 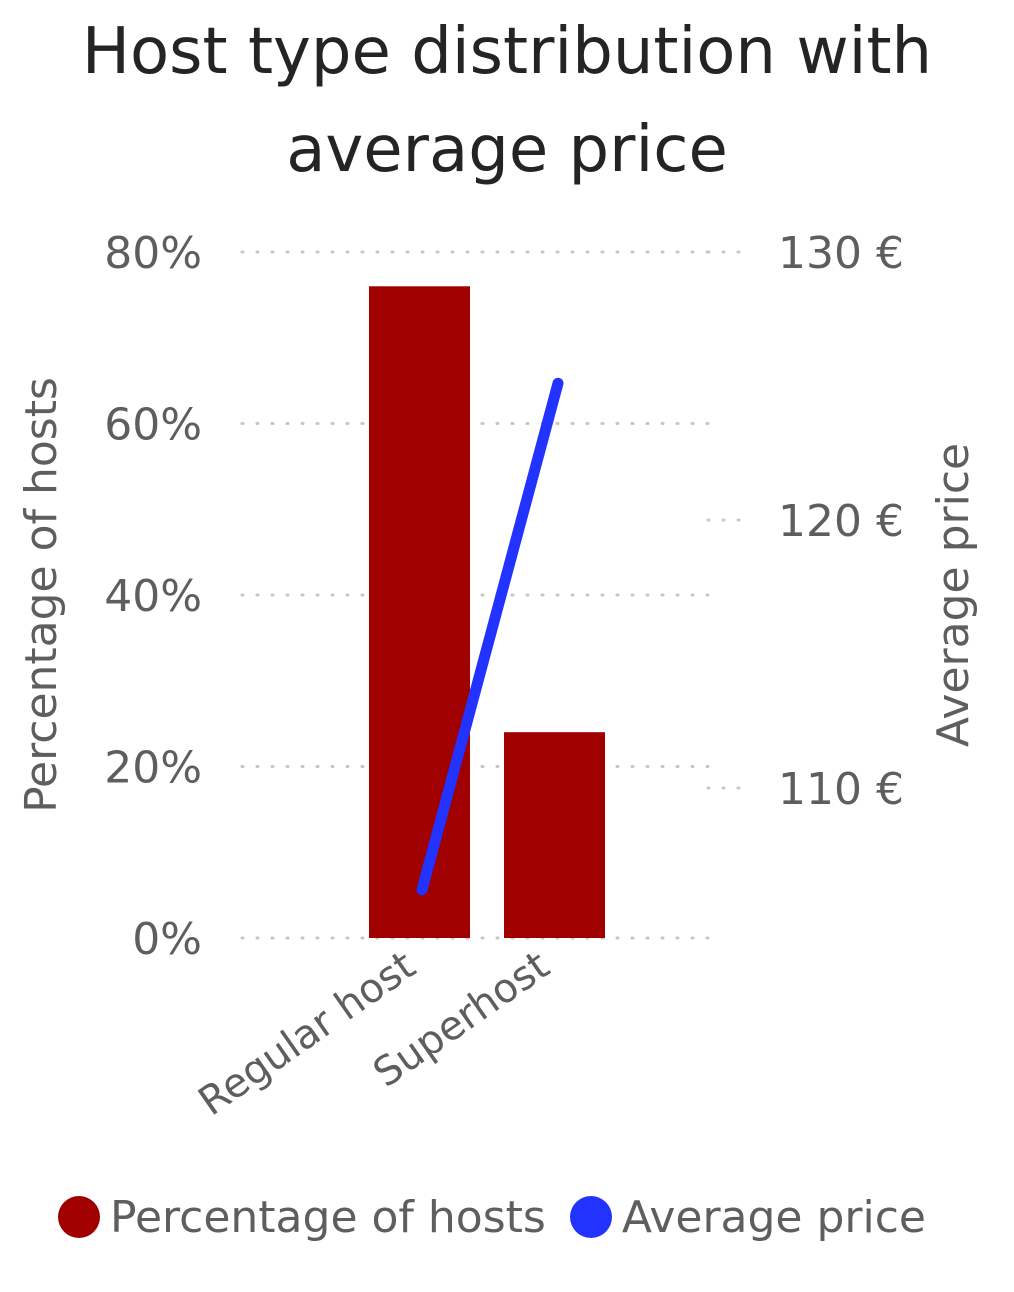 What do you see at coordinates (167, 939) in the screenshot?
I see `y-tick-label: 0%` at bounding box center [167, 939].